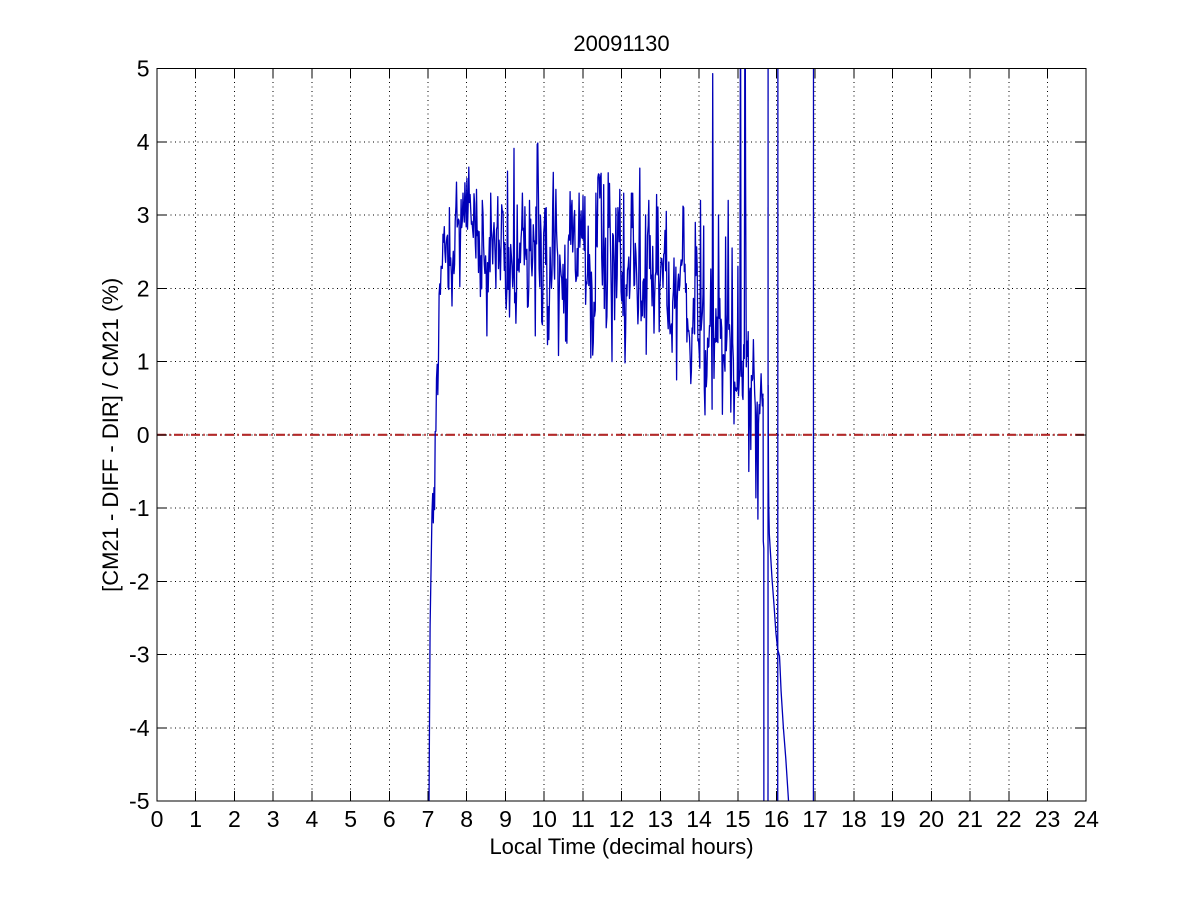  What do you see at coordinates (699, 819) in the screenshot?
I see `svg-text: 14` at bounding box center [699, 819].